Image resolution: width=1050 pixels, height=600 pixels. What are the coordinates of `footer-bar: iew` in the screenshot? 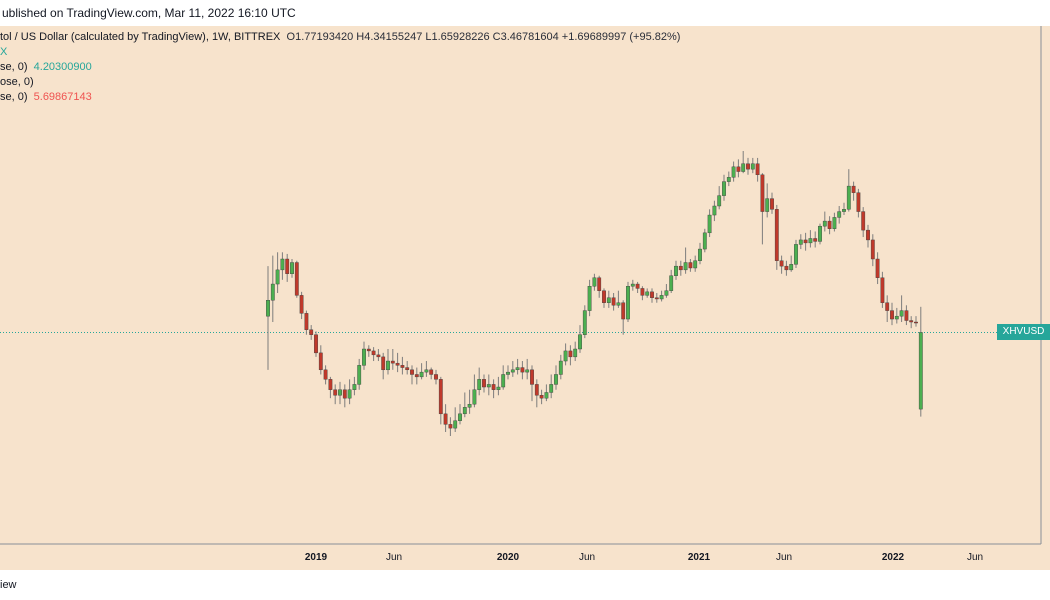 It's located at (525, 585).